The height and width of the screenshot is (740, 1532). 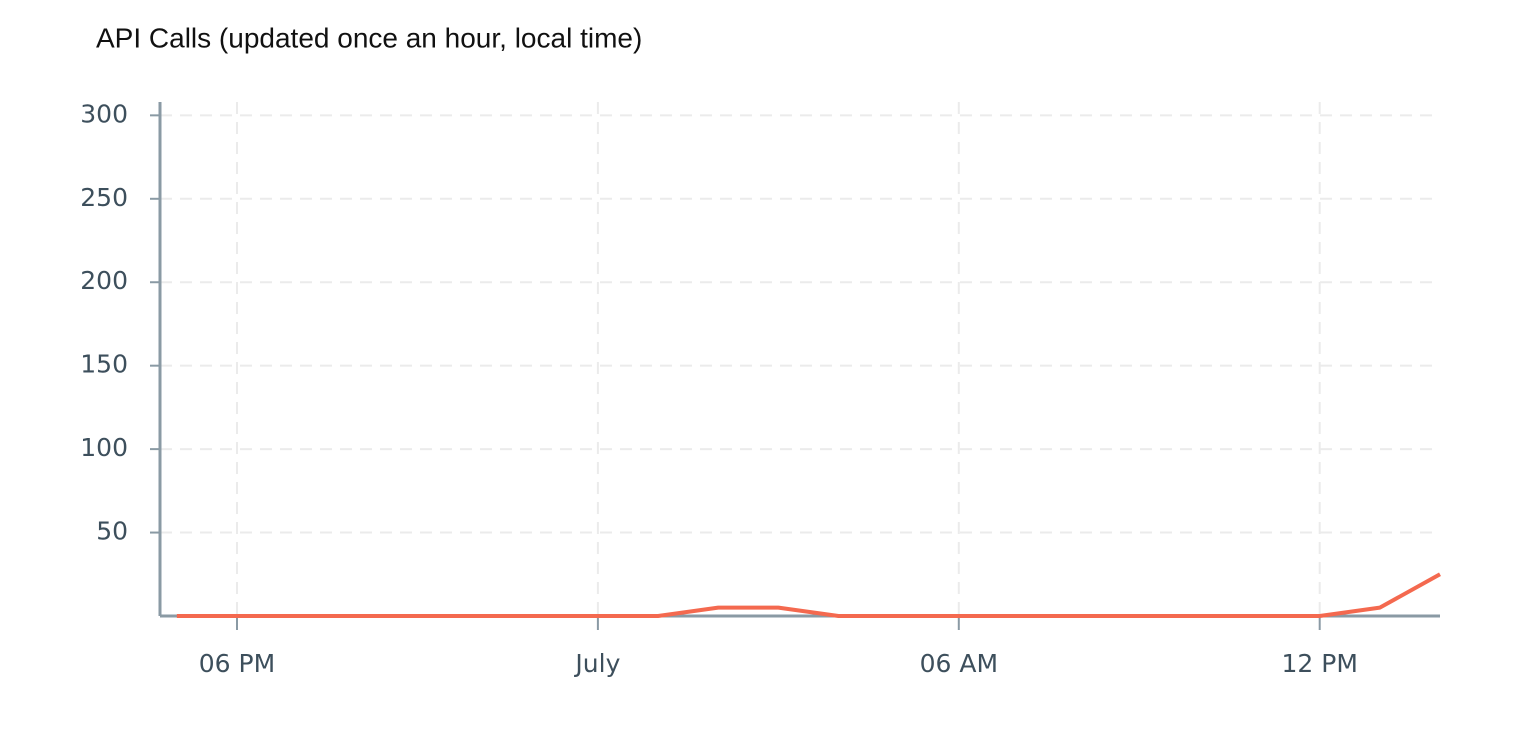 I want to click on x-tick-label: 06 PM, so click(x=237, y=663).